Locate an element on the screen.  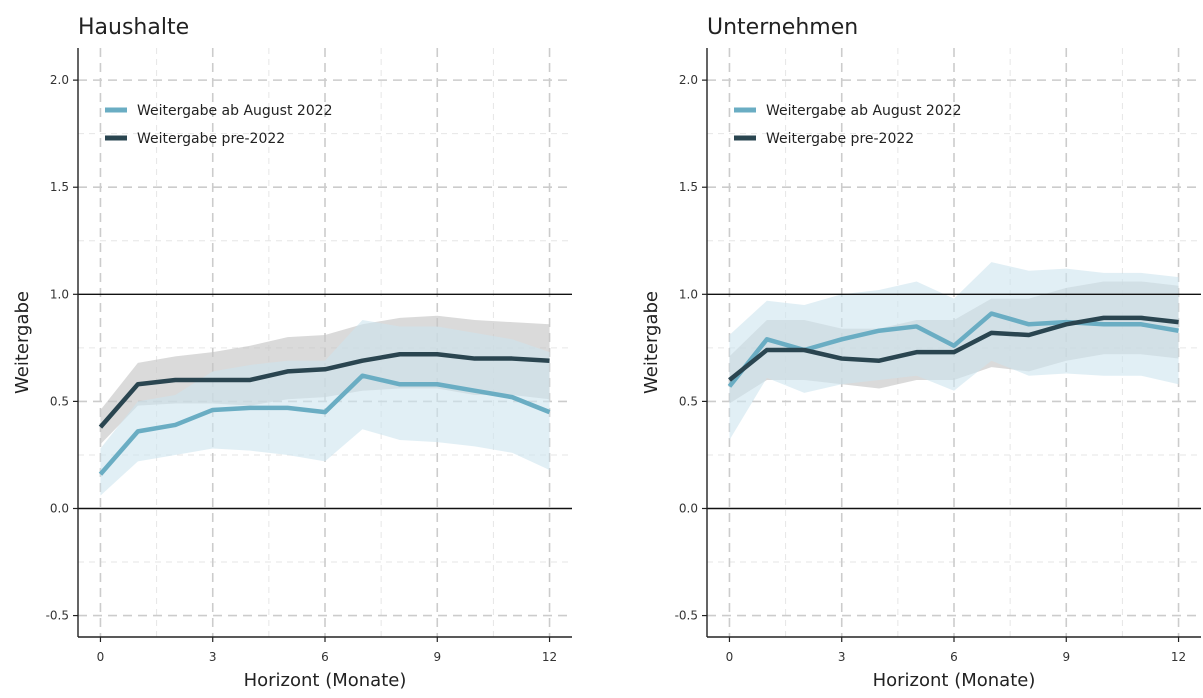
band-weitergabe-ab-august-2022 is located at coordinates (325, 408).